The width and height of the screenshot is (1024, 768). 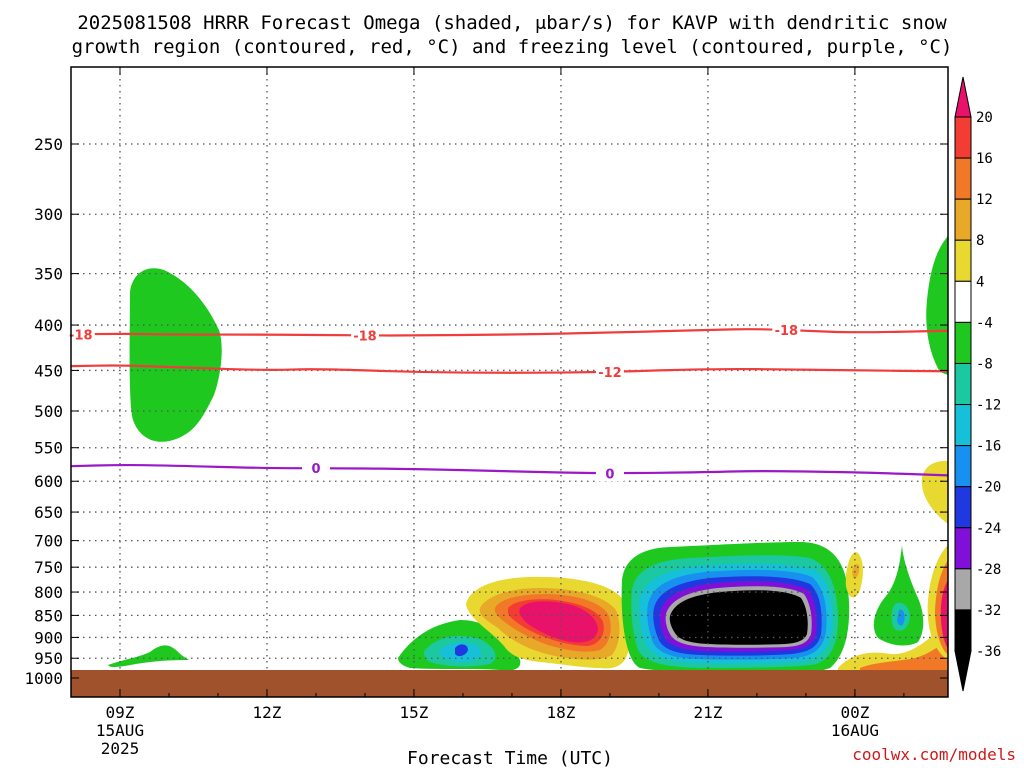 What do you see at coordinates (120, 730) in the screenshot?
I see `x-tick-sublabel: 15AUG` at bounding box center [120, 730].